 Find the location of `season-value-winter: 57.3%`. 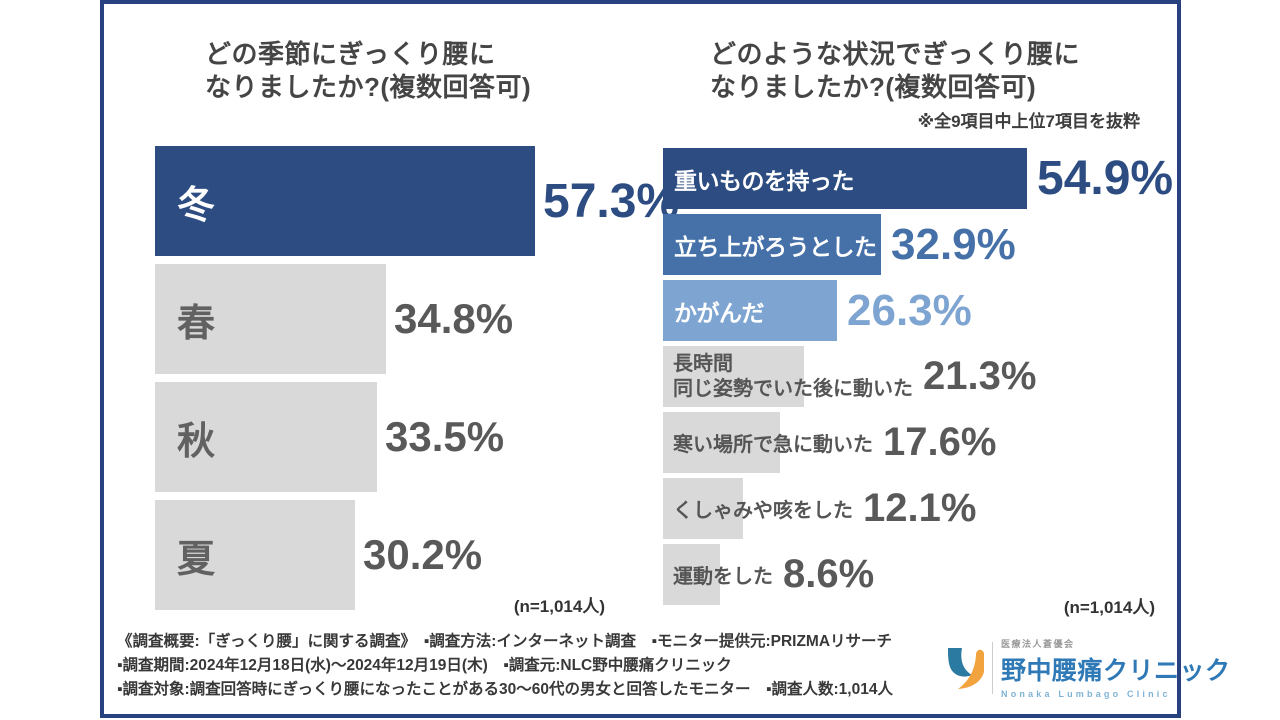

season-value-winter: 57.3% is located at coordinates (611, 201).